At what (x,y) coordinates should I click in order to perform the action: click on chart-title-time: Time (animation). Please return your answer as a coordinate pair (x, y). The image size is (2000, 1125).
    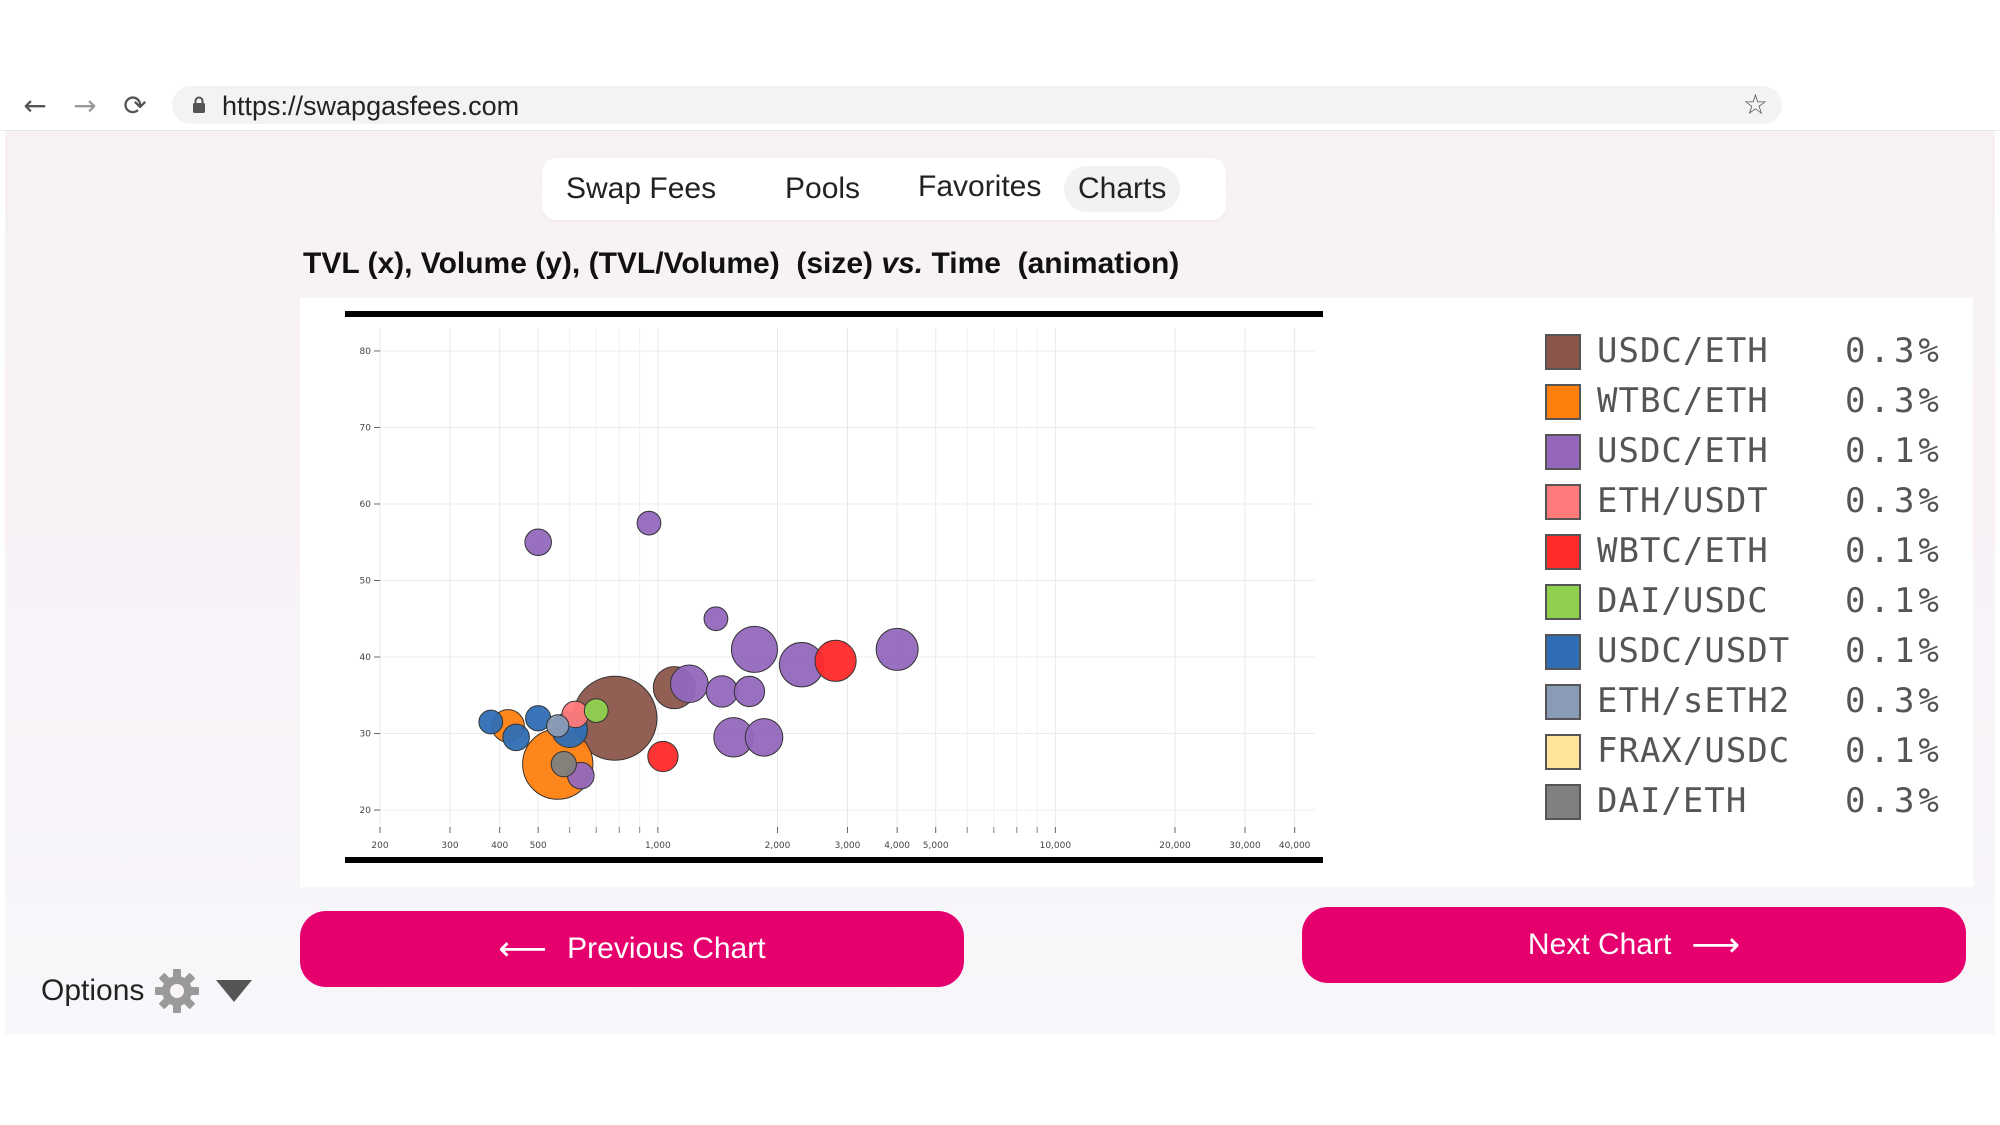
    Looking at the image, I should click on (1055, 263).